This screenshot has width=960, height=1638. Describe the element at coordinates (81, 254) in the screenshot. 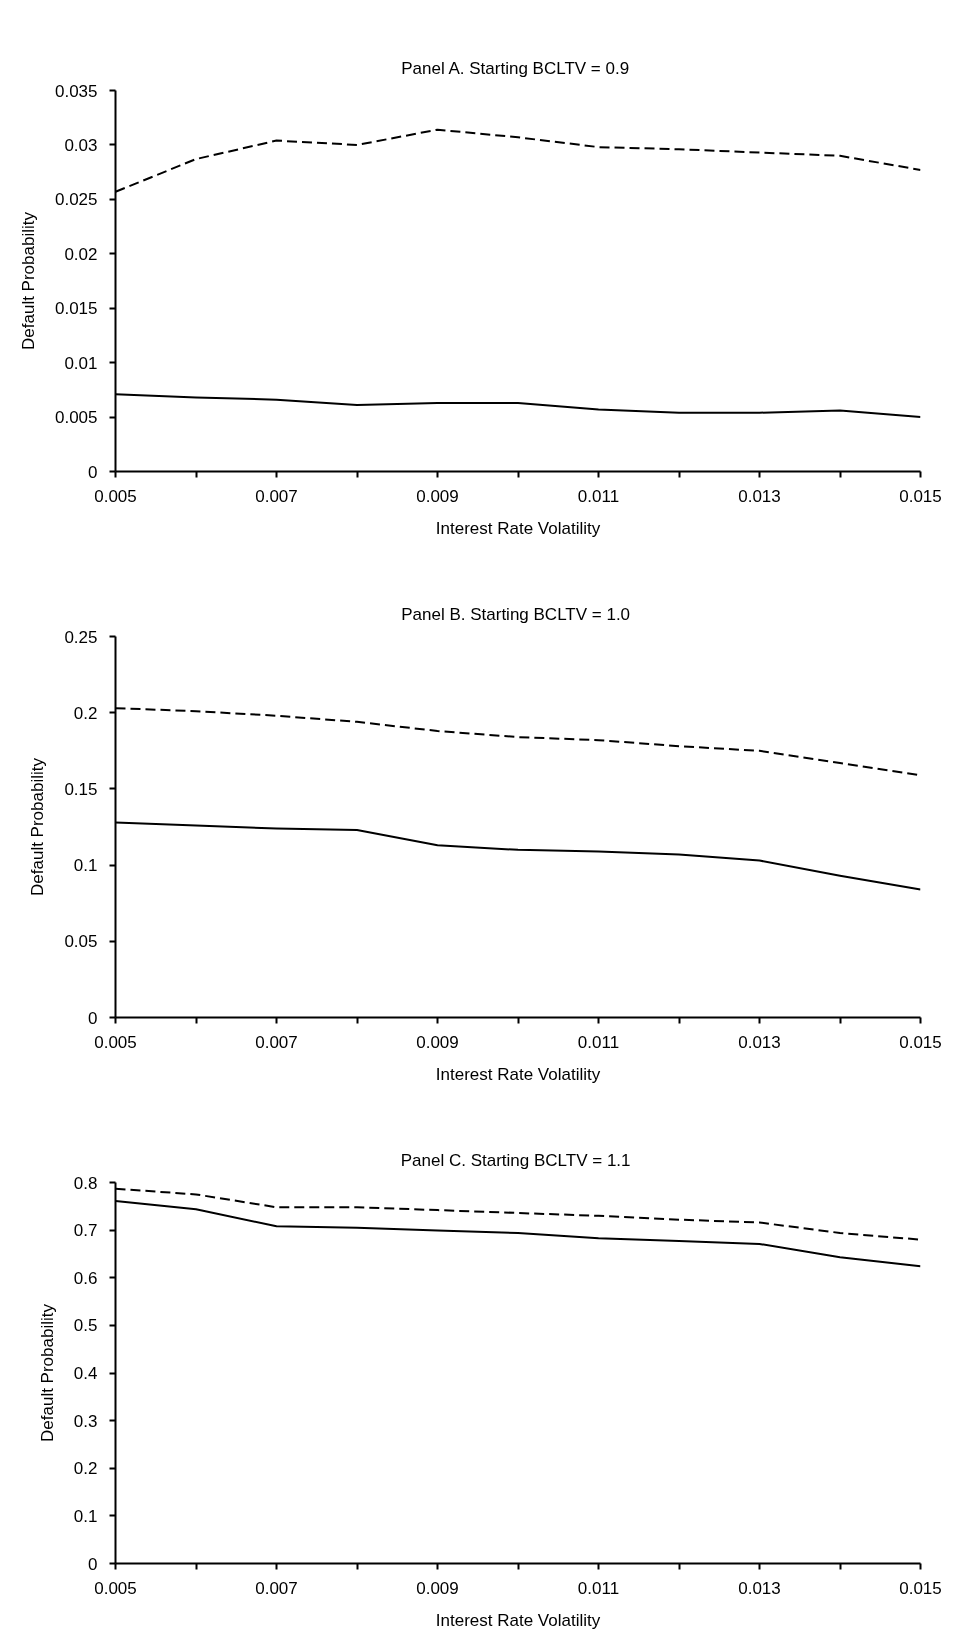

I see `y-tick-label: 0.02` at that location.